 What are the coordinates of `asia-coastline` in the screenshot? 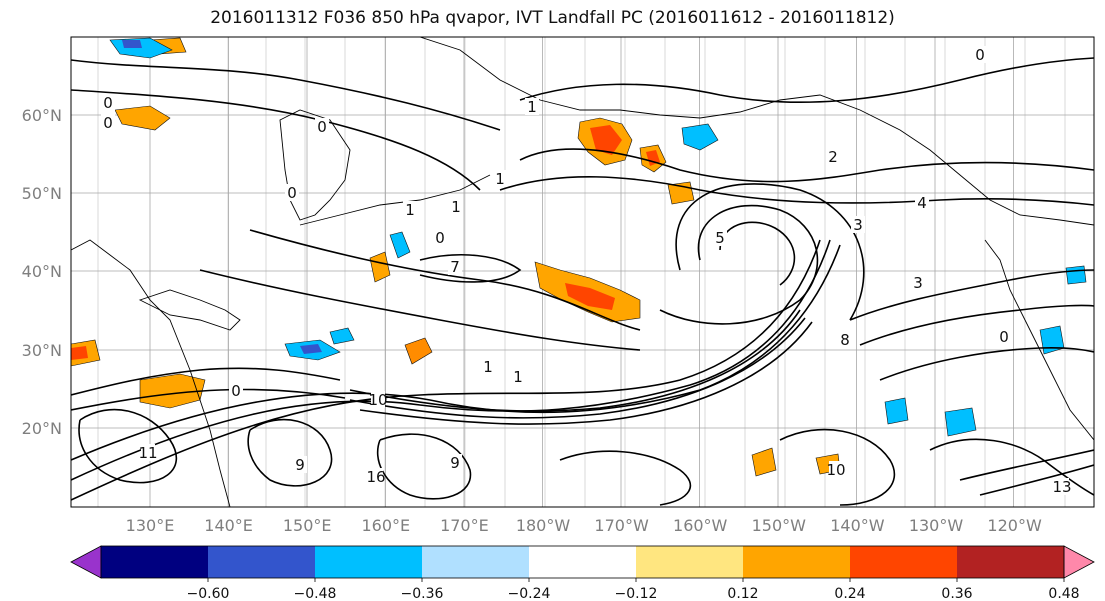 It's located at (151, 373).